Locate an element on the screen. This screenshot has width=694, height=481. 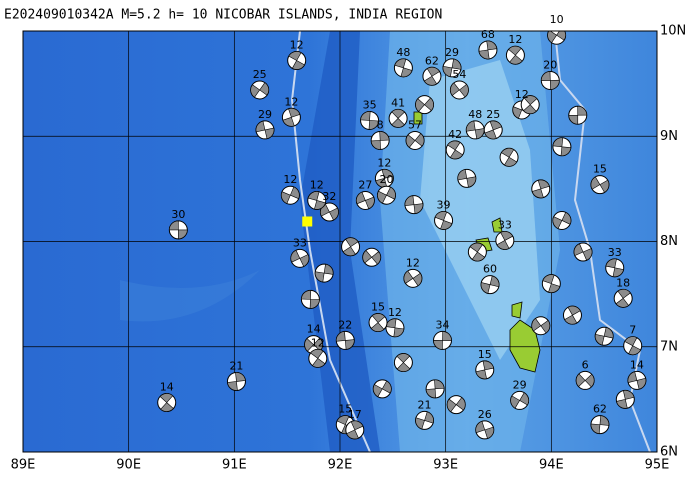
depth-label: 26 is located at coordinates (485, 414).